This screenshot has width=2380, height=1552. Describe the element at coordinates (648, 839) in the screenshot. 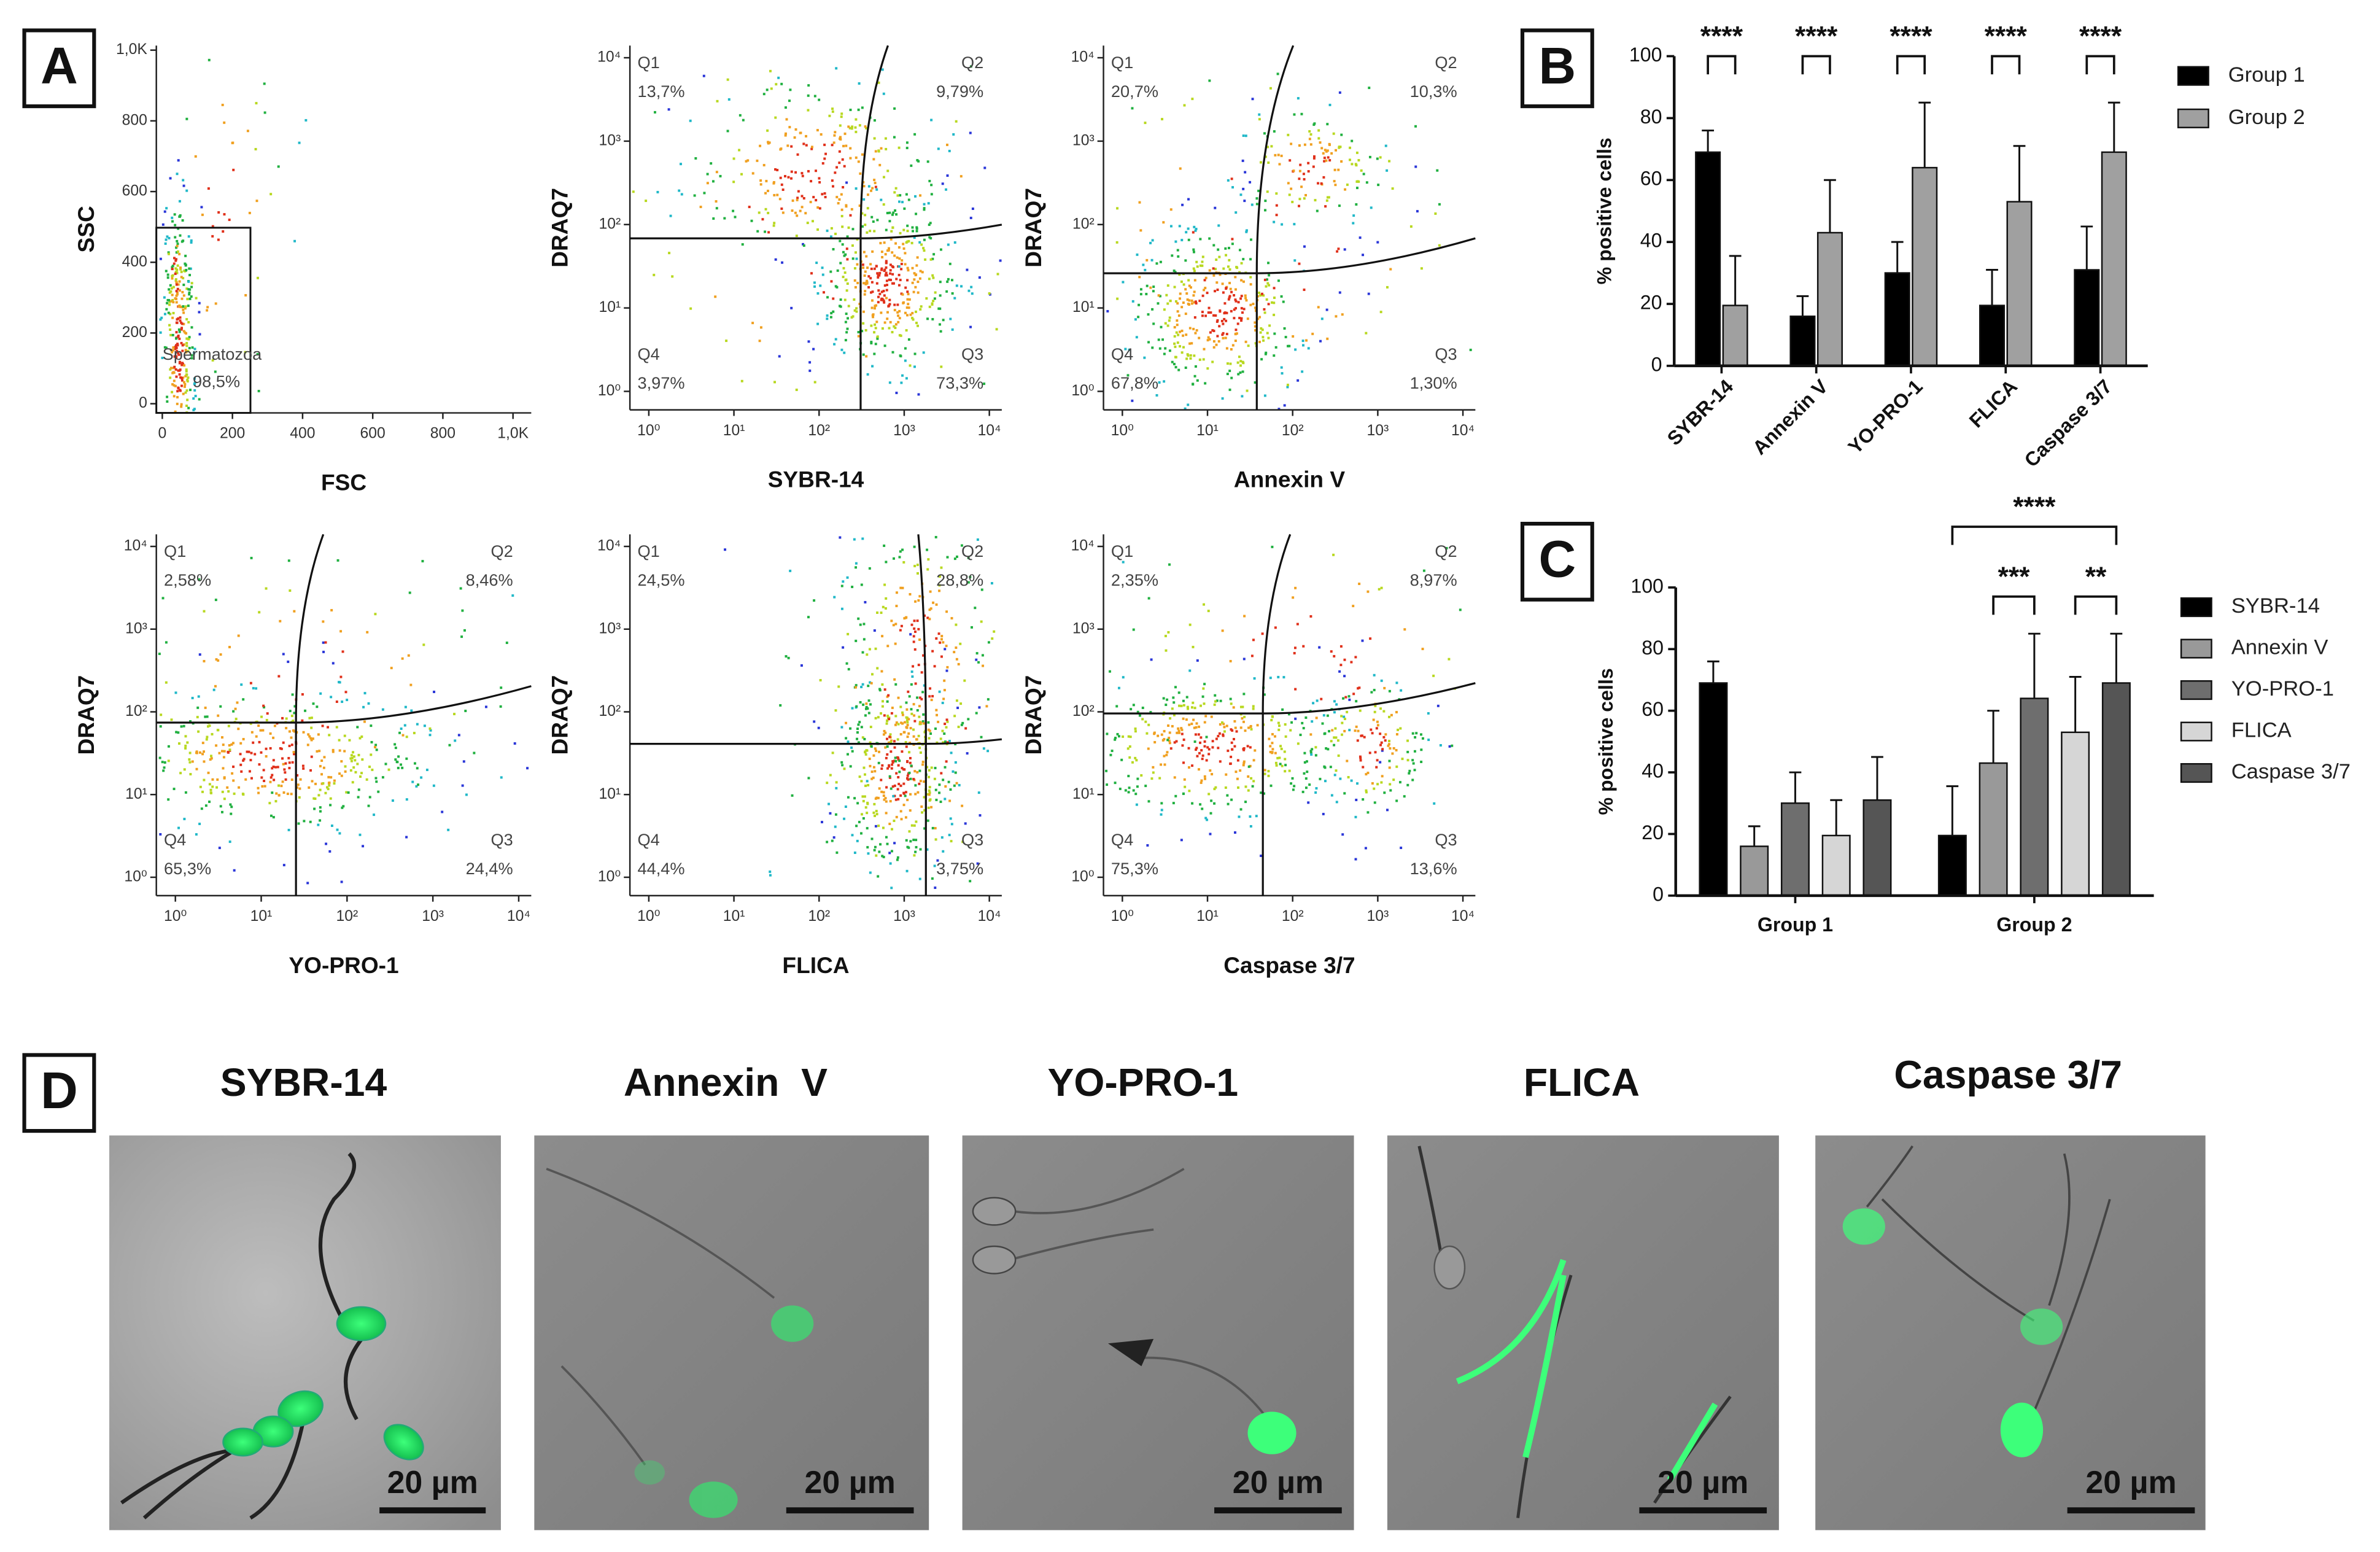

I see `quadrant-name: Q4` at that location.